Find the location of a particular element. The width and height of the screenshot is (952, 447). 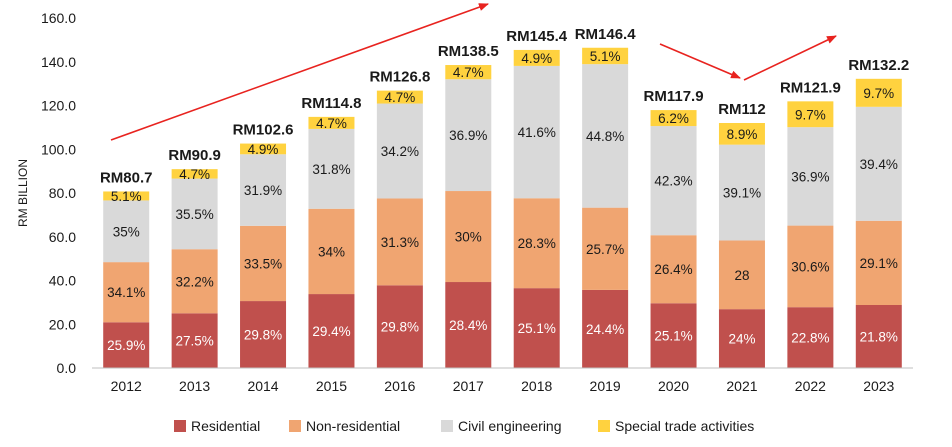

segment-data-label: 26.4% is located at coordinates (673, 269).